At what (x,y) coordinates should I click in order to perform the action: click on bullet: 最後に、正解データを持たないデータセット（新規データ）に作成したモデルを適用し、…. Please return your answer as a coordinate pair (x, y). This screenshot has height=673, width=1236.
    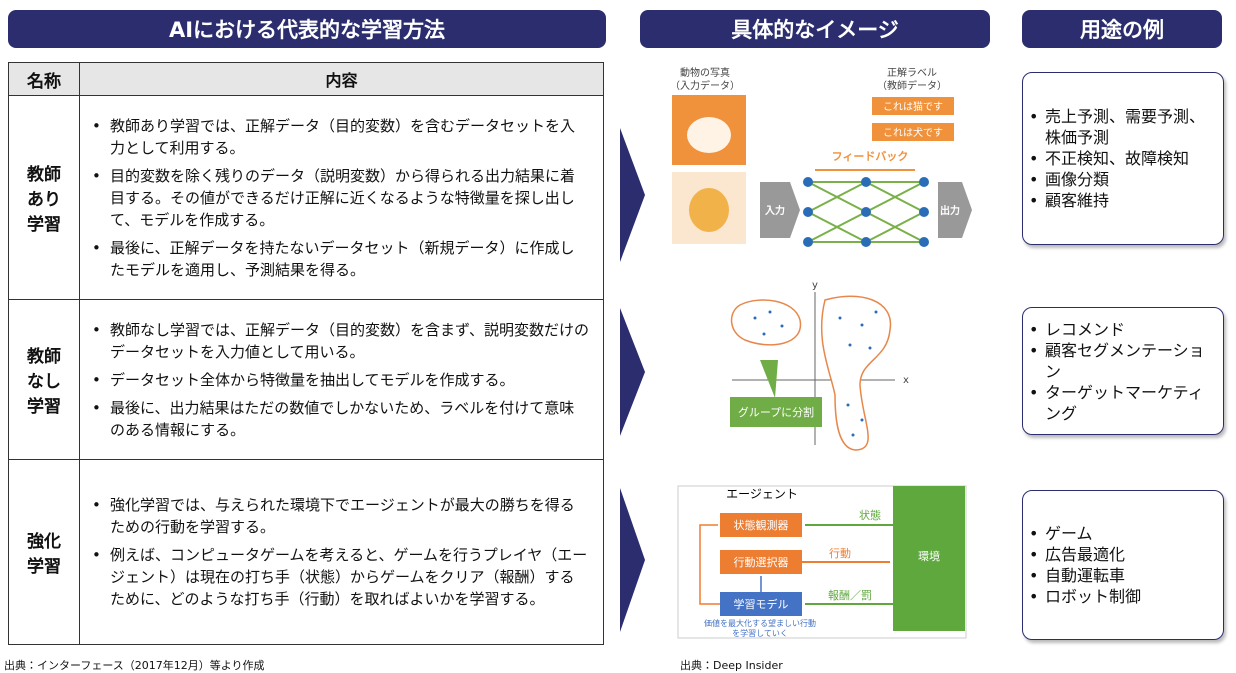
    Looking at the image, I should click on (339, 259).